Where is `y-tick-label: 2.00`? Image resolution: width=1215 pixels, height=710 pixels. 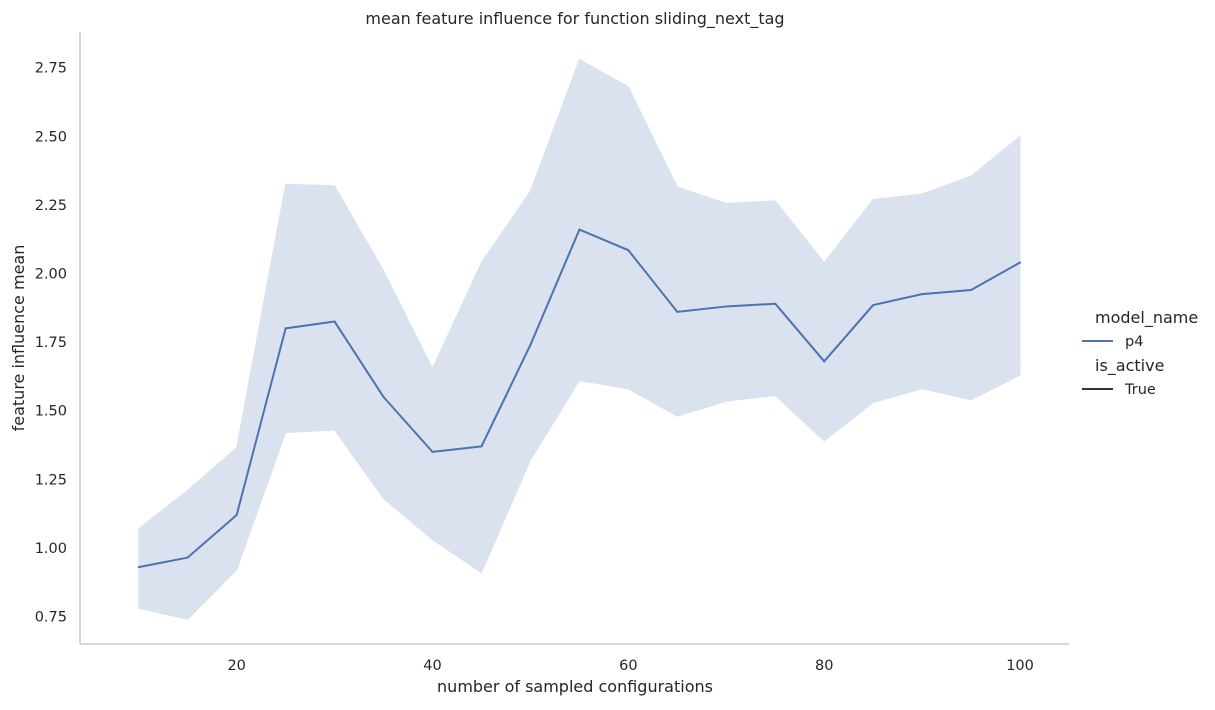
y-tick-label: 2.00 is located at coordinates (51, 275).